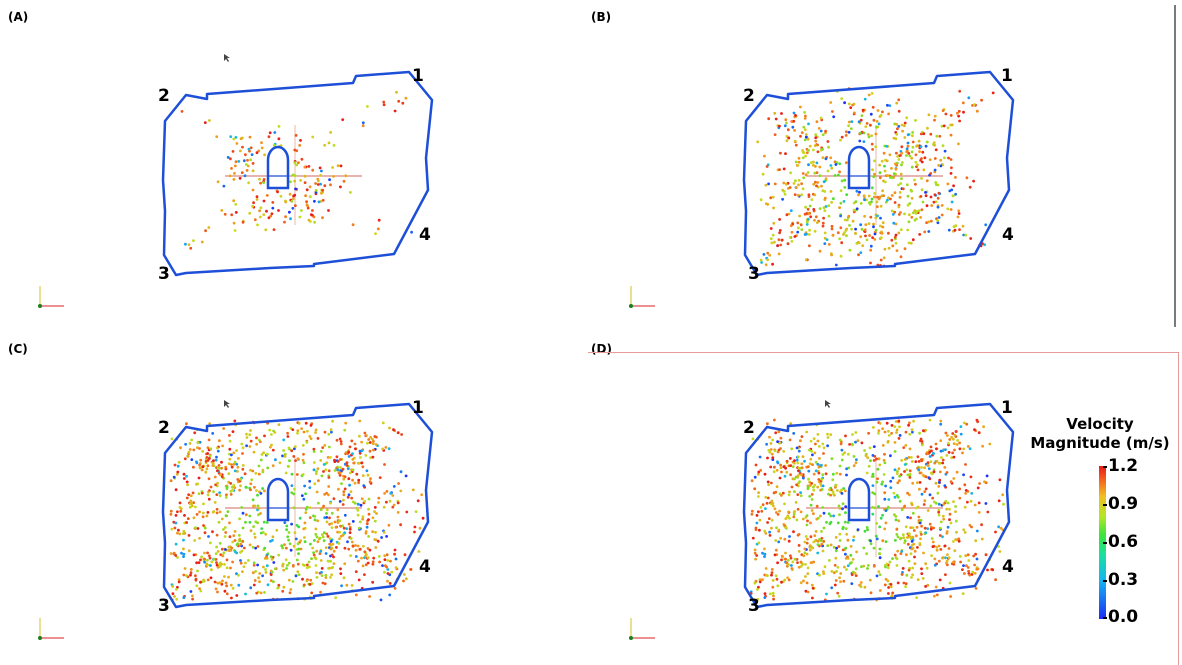  What do you see at coordinates (1175, 166) in the screenshot?
I see `viewport-divider` at bounding box center [1175, 166].